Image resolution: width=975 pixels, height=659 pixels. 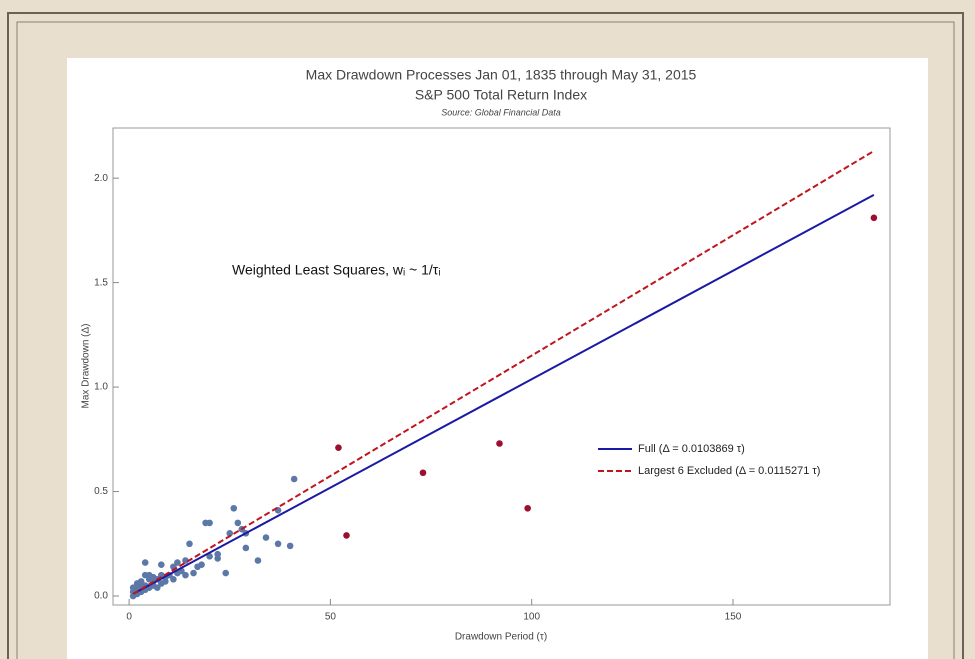 I want to click on y-tick-label: 0.5, so click(x=101, y=491).